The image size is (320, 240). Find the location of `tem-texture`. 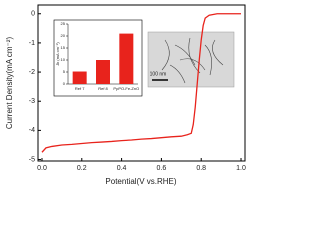

tem-texture is located at coordinates (192, 60).